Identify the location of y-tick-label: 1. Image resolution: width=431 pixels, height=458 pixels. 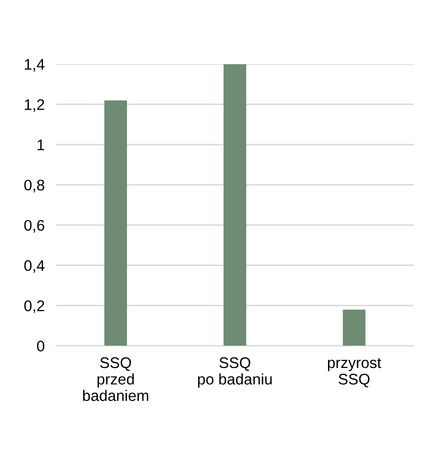
(41, 145).